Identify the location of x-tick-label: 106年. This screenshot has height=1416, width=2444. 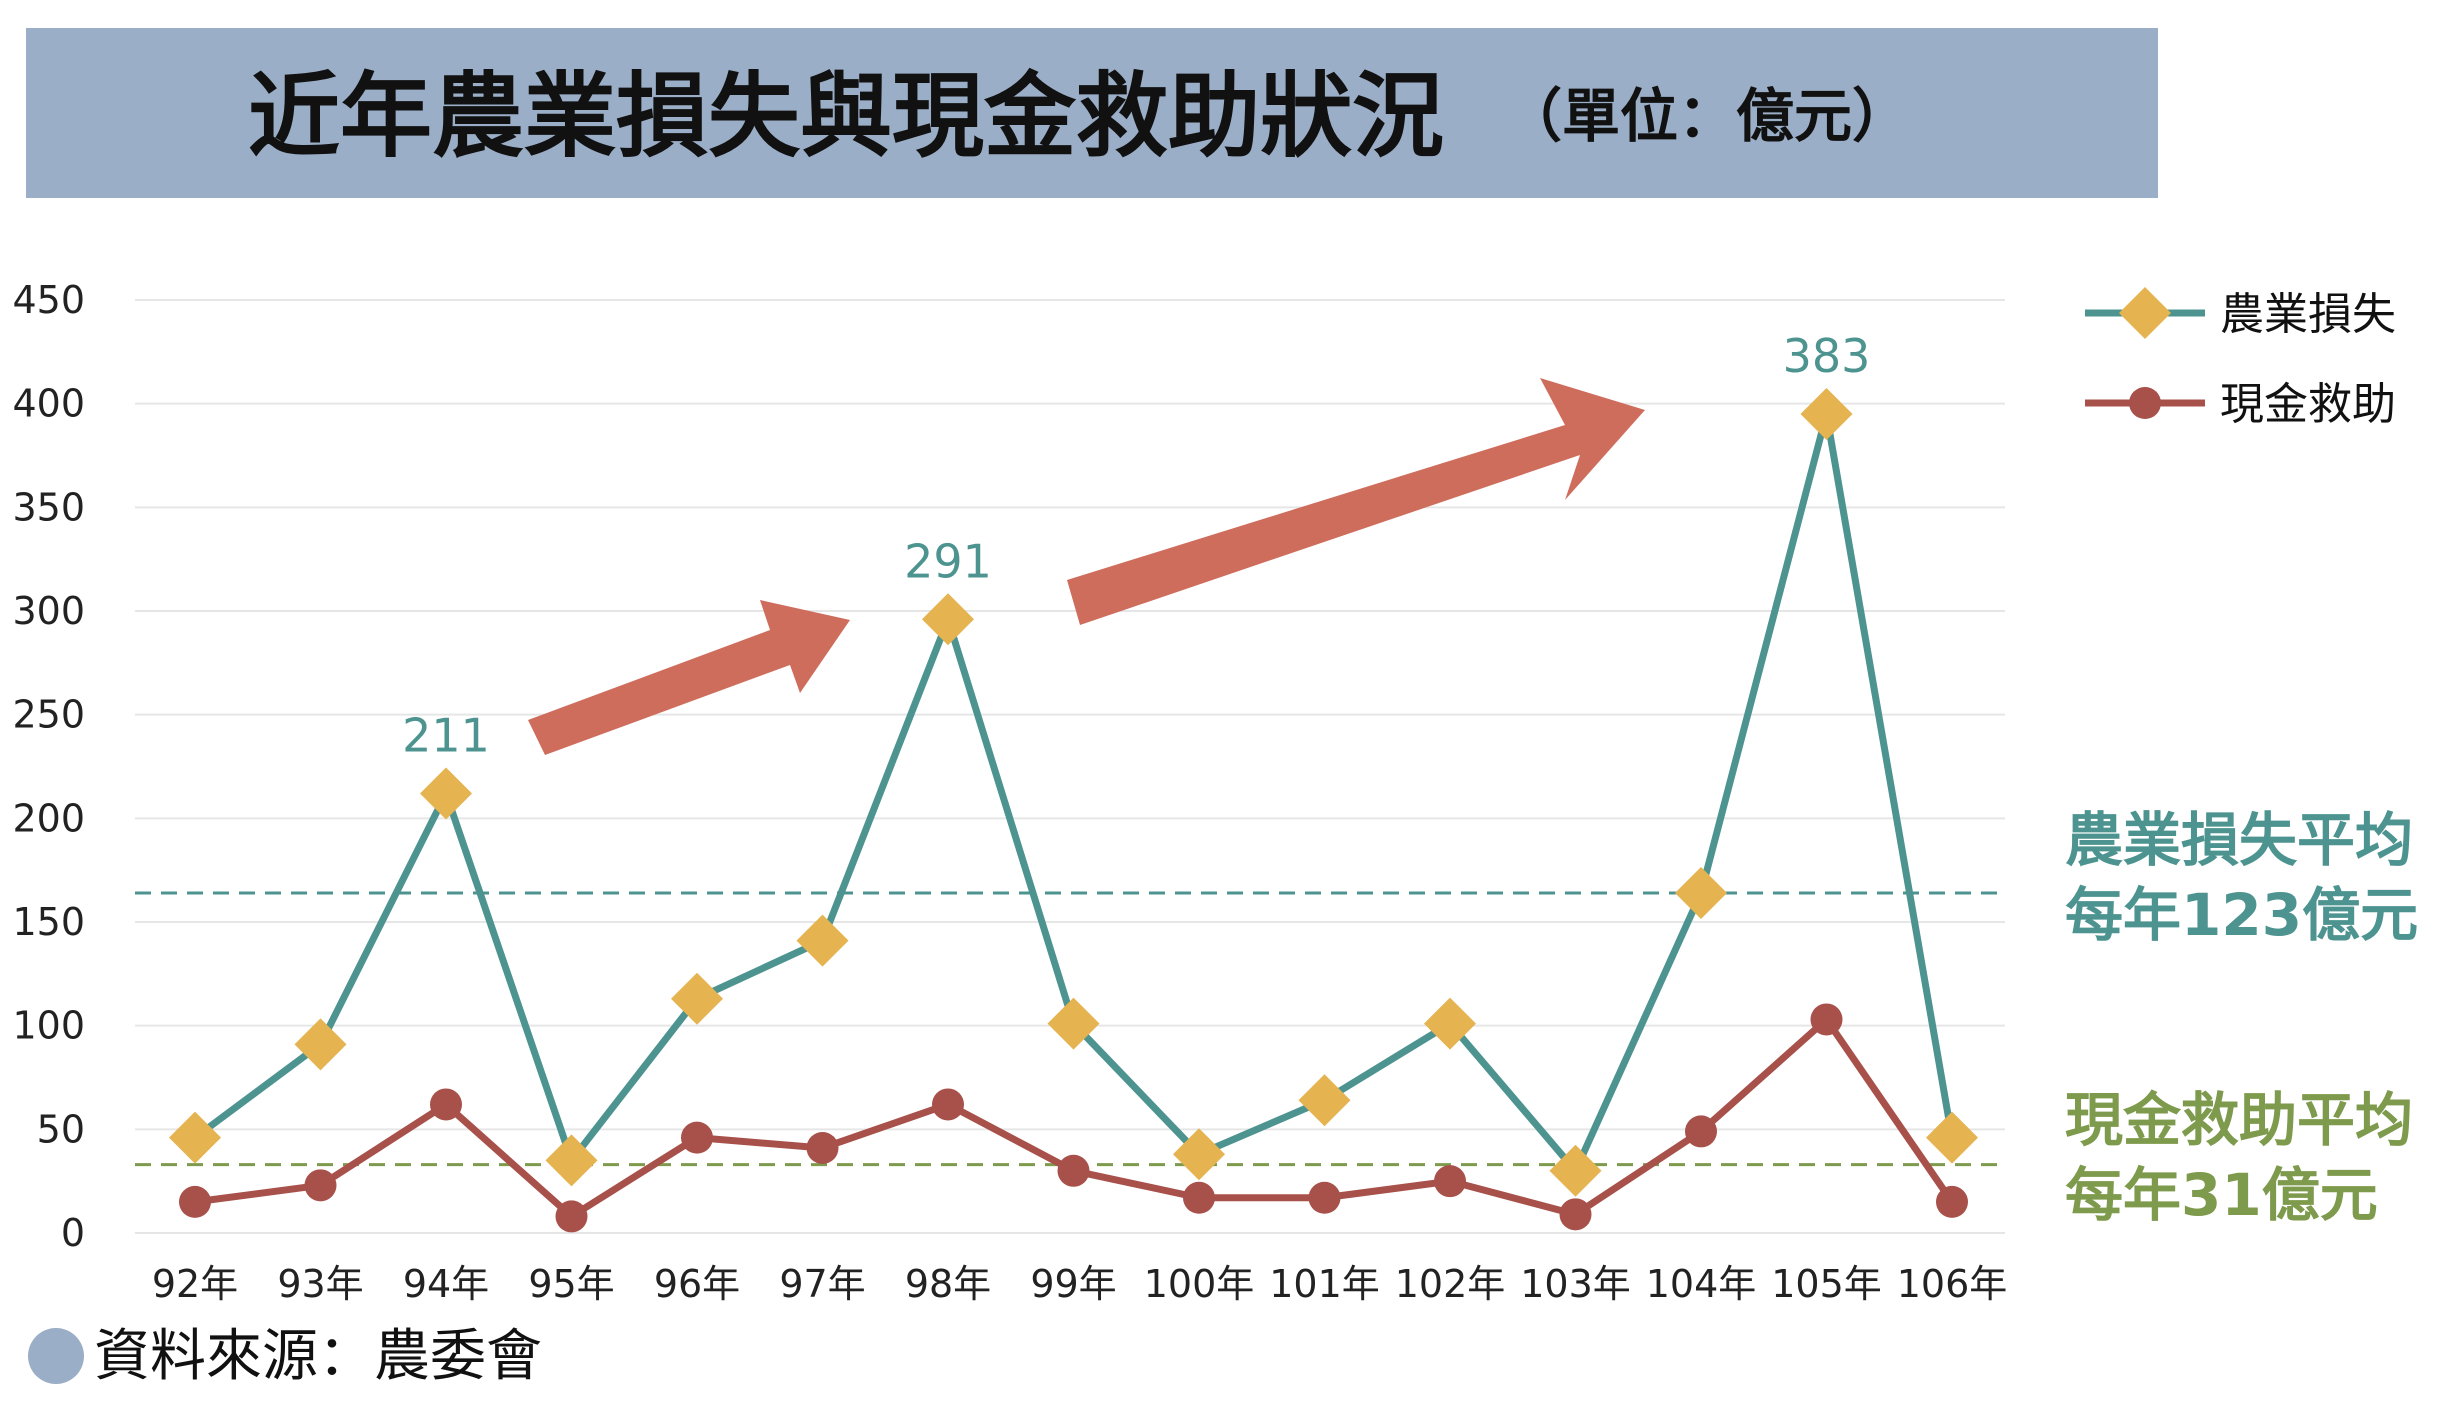
(1952, 1284).